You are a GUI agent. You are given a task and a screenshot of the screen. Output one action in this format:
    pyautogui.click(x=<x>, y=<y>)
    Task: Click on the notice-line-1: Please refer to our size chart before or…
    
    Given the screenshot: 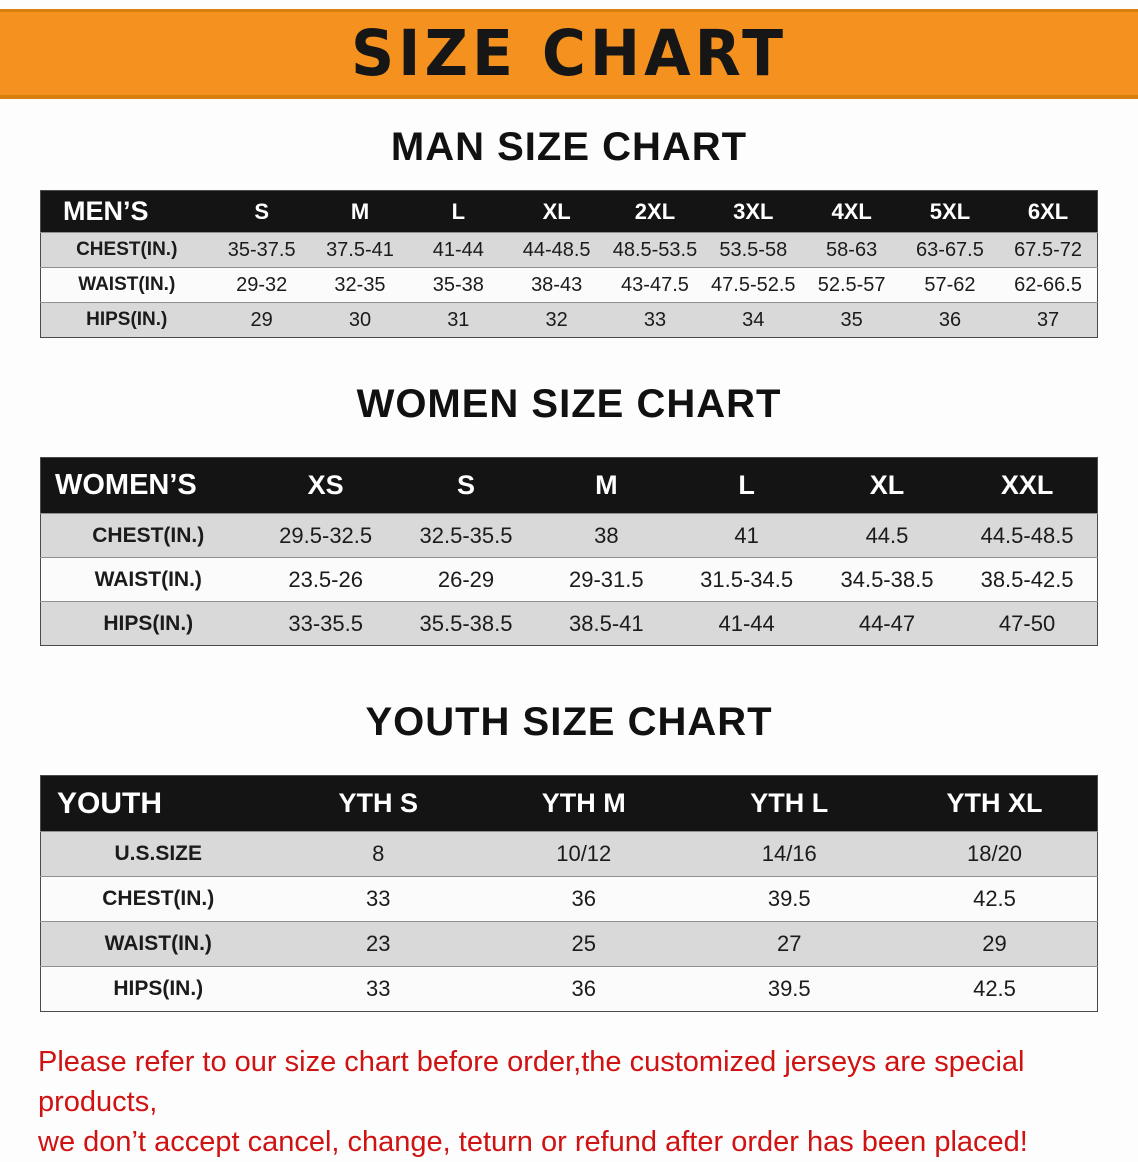 What is the action you would take?
    pyautogui.click(x=531, y=1082)
    